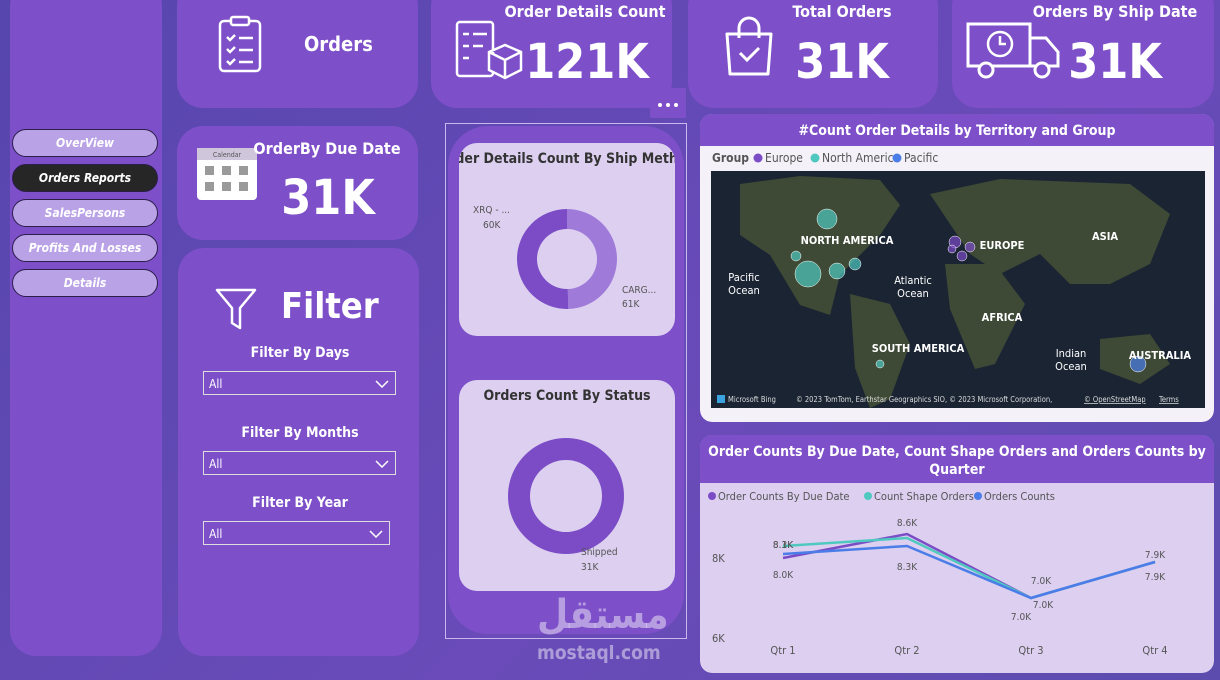 Image resolution: width=1220 pixels, height=680 pixels. I want to click on legend-label: North America, so click(861, 158).